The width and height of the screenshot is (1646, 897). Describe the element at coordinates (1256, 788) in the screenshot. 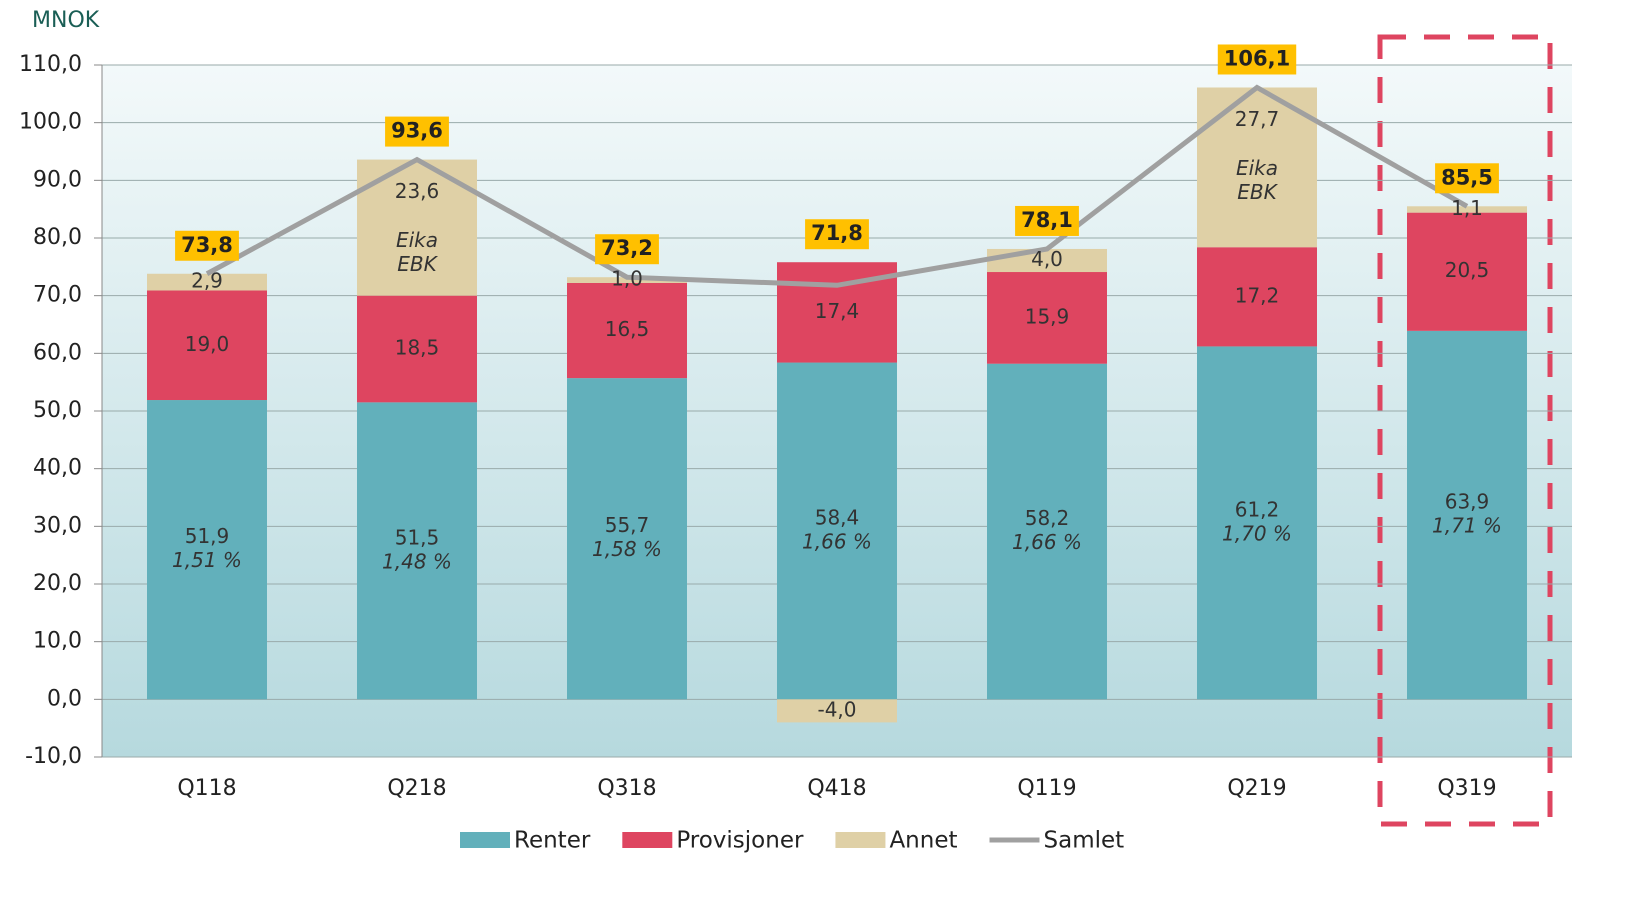

I see `x-tick-label: Q219` at that location.